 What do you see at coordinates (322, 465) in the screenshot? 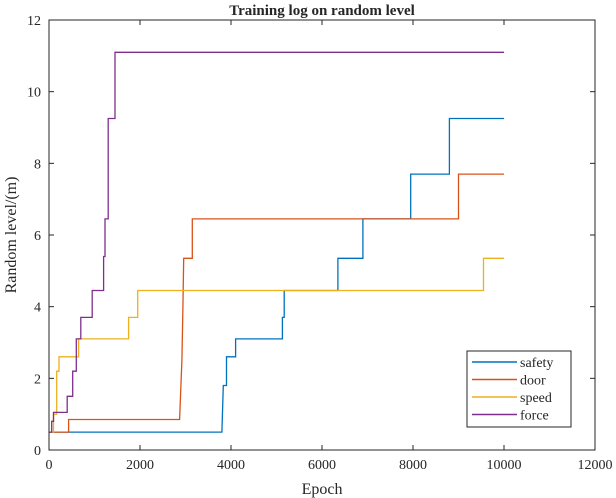
I see `x-tick-label: 6000` at bounding box center [322, 465].